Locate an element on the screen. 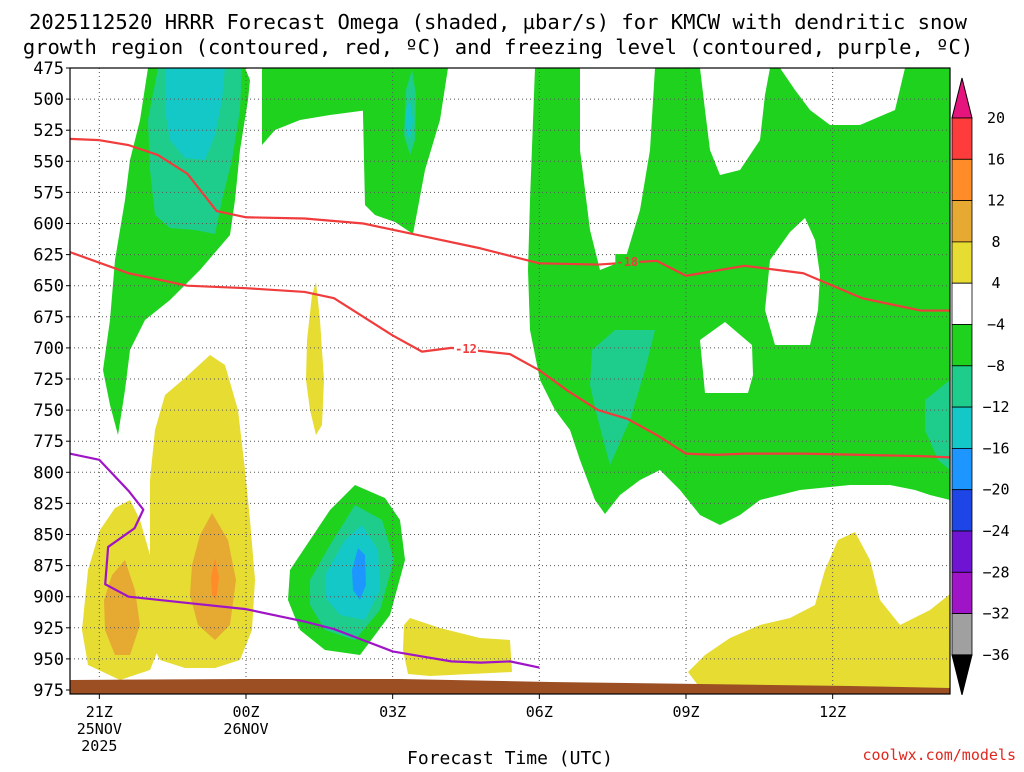 The height and width of the screenshot is (772, 1024). colorbar-cap-bottom is located at coordinates (962, 675).